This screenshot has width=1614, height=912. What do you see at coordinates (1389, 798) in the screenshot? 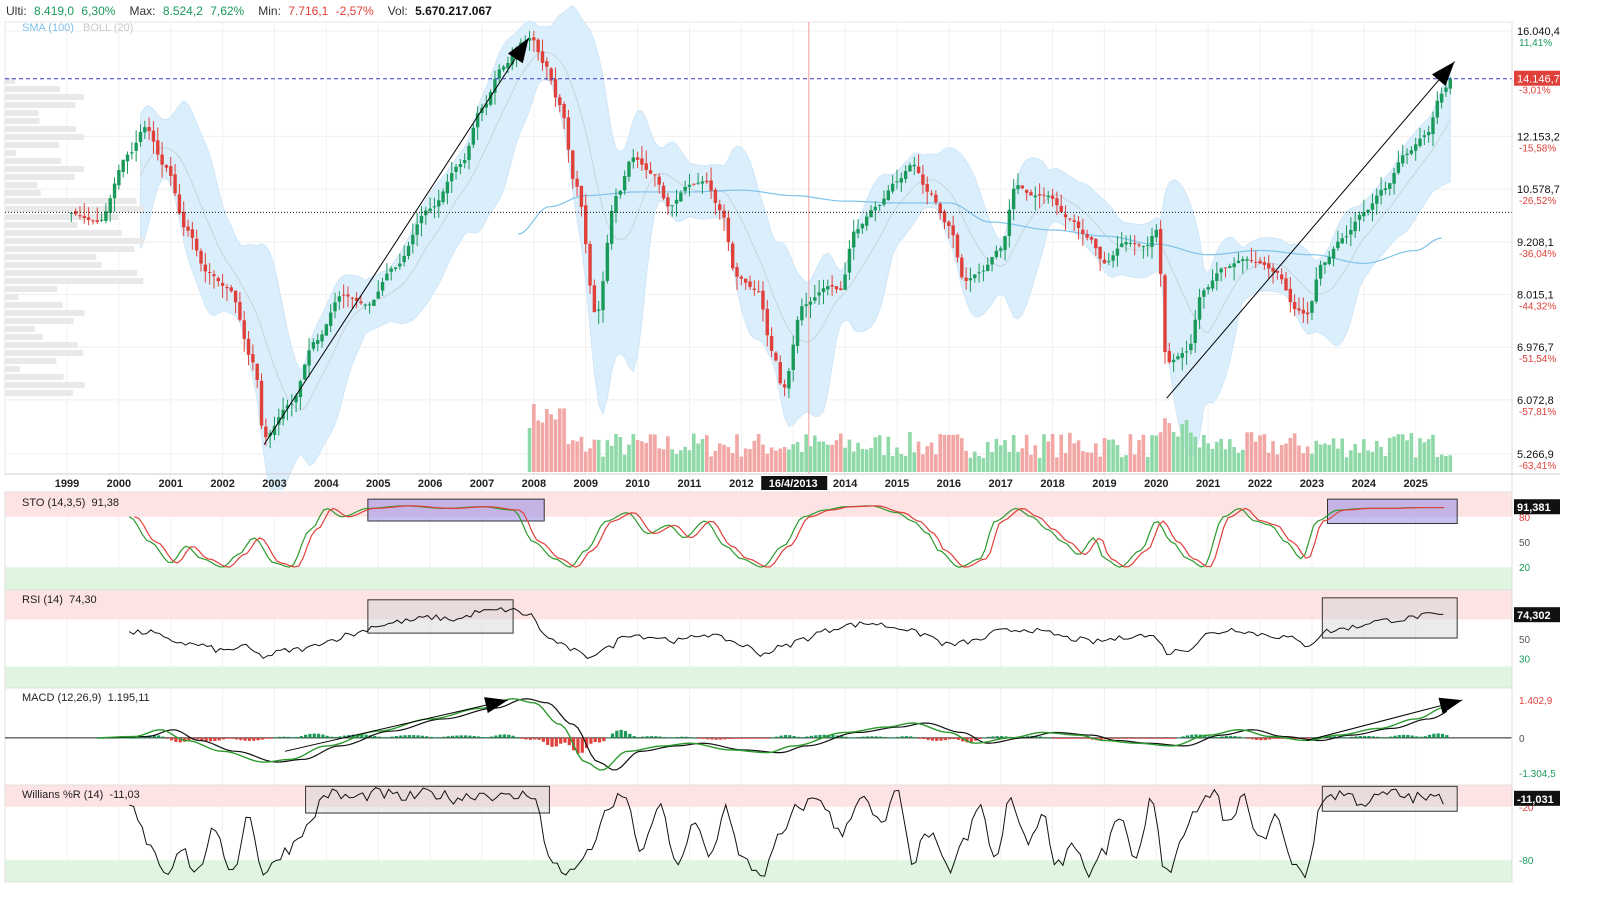
I see `wr-highlight-box` at bounding box center [1389, 798].